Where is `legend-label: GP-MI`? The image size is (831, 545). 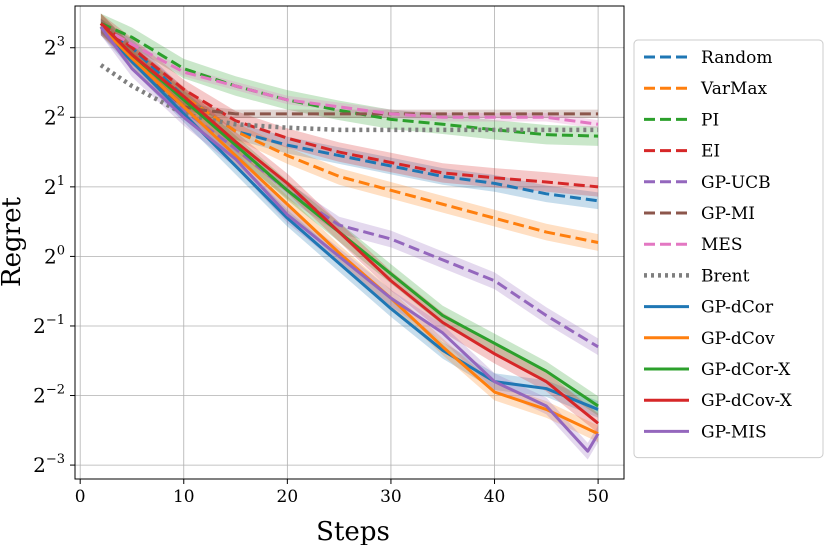 legend-label: GP-MI is located at coordinates (728, 214).